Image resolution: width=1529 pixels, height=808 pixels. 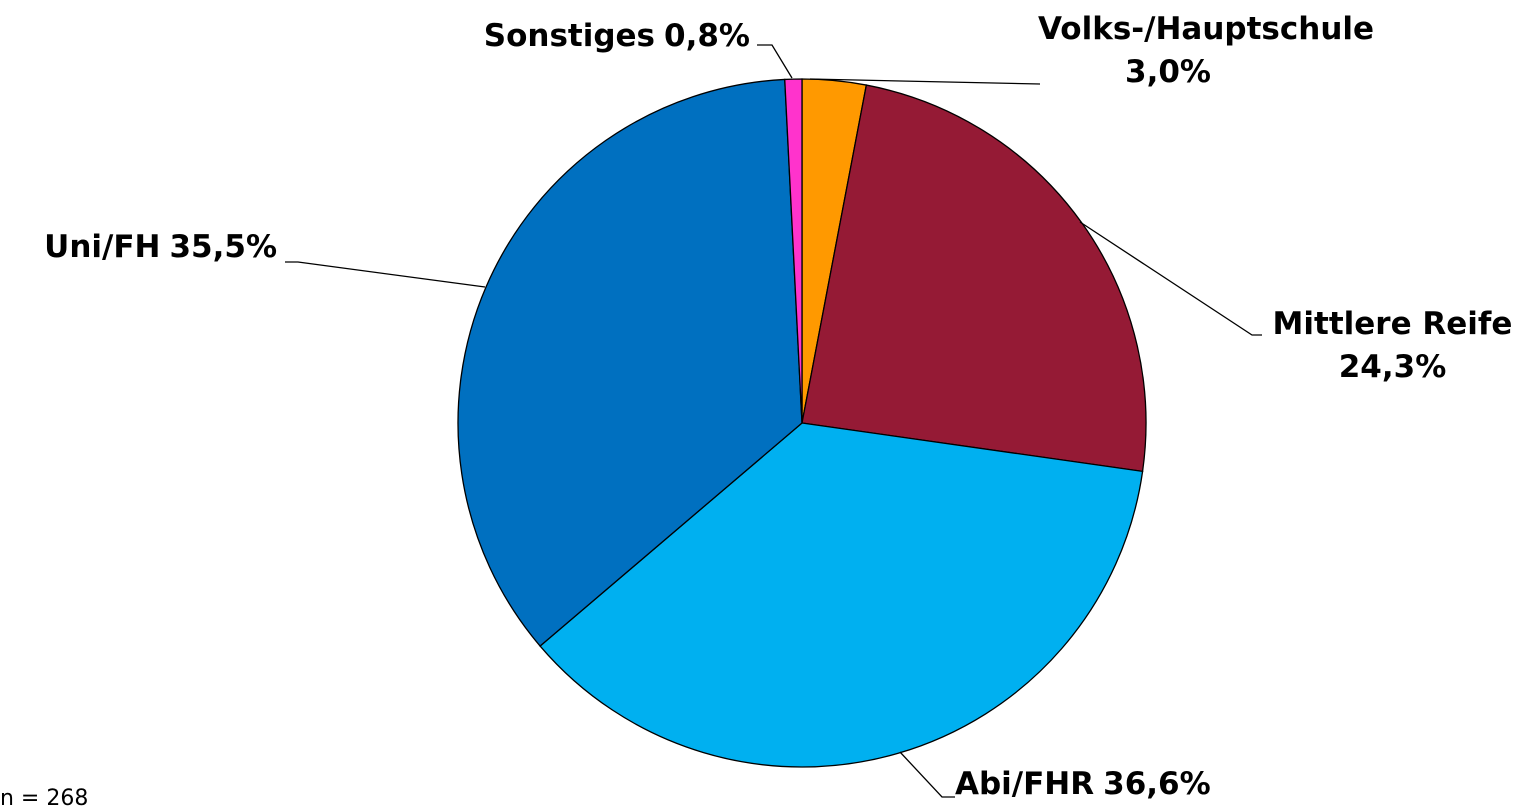 I want to click on value-label: 24,3%, so click(x=1392, y=367).